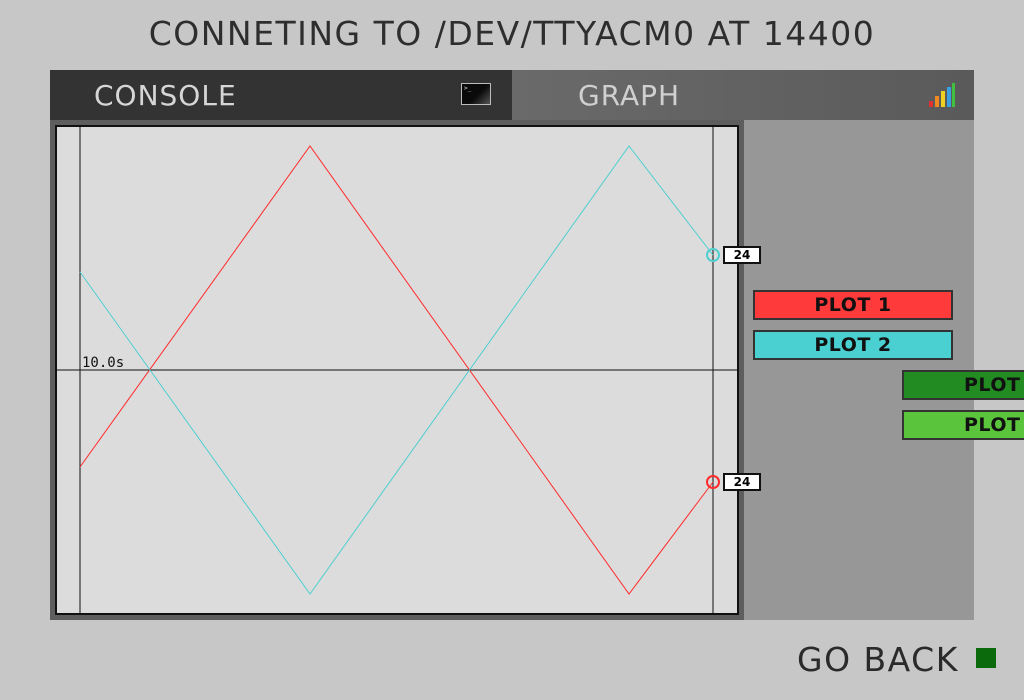  Describe the element at coordinates (942, 95) in the screenshot. I see `signal-bars-icon` at that location.